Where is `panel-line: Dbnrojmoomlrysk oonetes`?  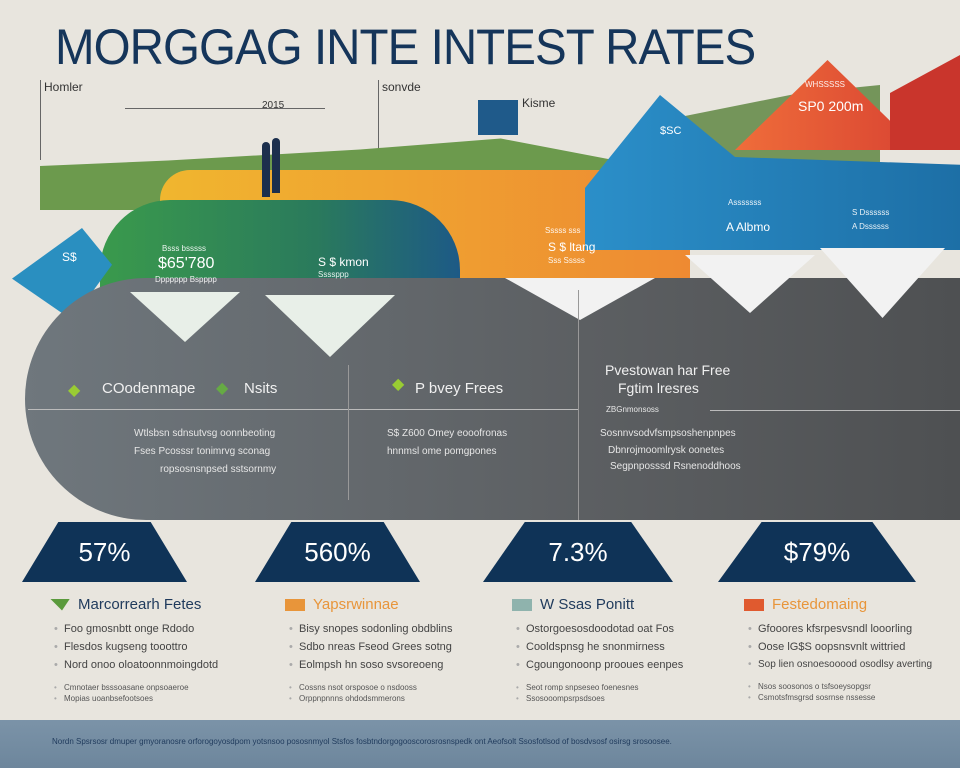 panel-line: Dbnrojmoomlrysk oonetes is located at coordinates (666, 450).